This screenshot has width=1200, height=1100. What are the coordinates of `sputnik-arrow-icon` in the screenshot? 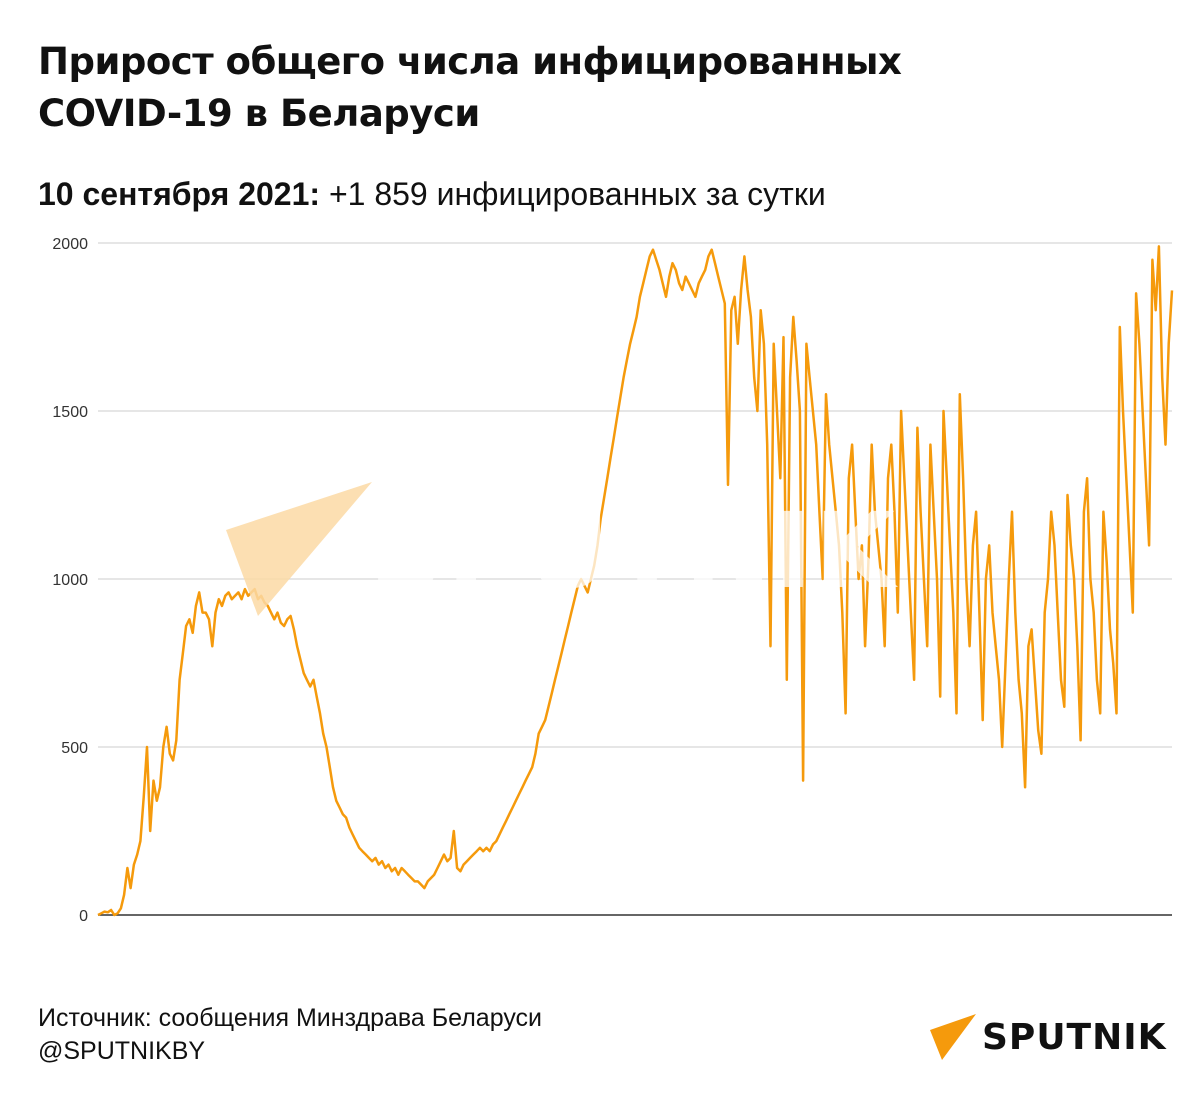 It's located at (953, 1037).